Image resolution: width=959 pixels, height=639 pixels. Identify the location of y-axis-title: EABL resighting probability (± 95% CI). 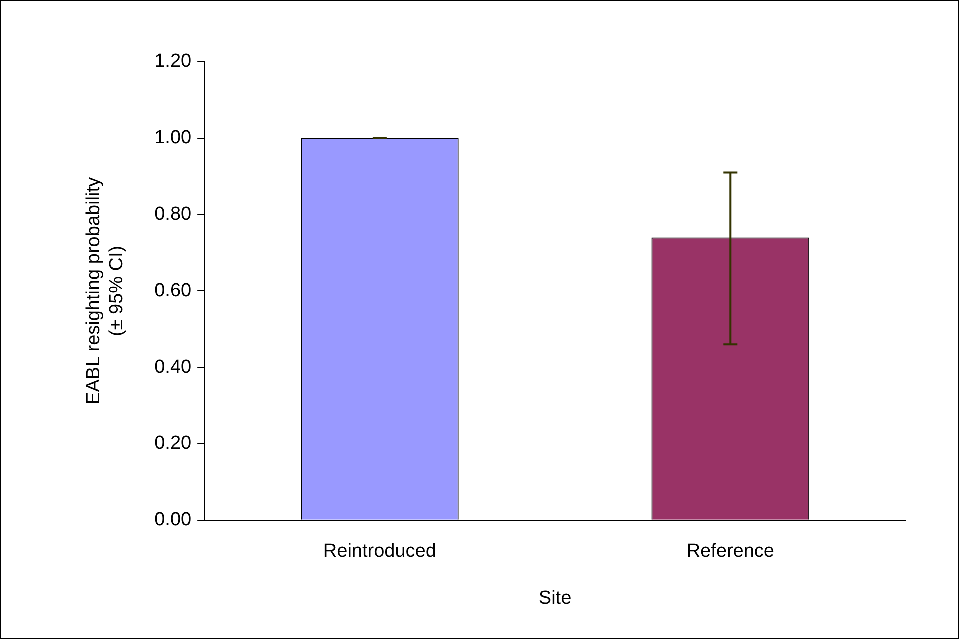
(106, 290).